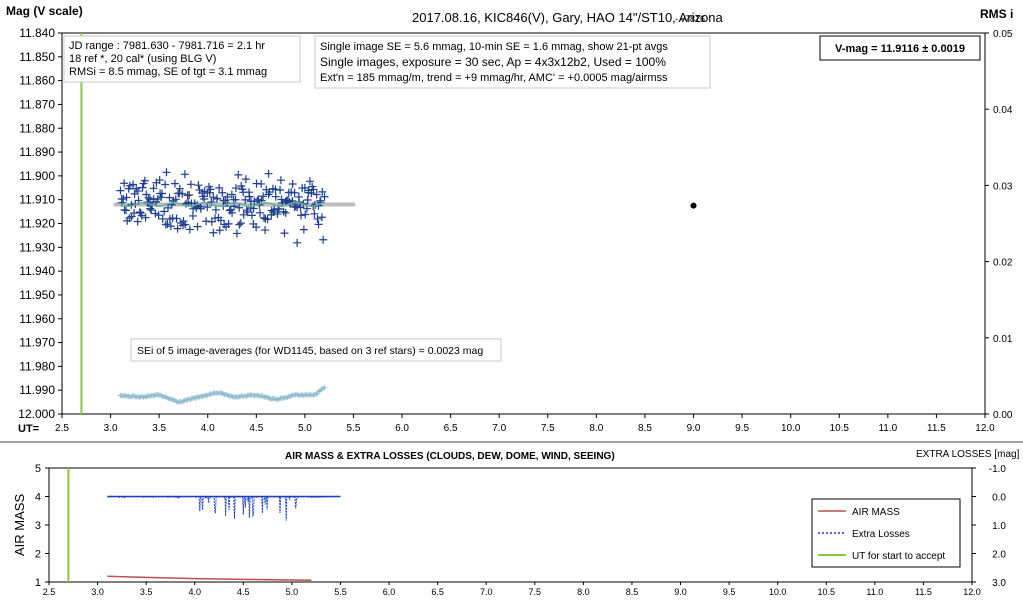 The width and height of the screenshot is (1023, 603). I want to click on top-x-tick-label: 3.0, so click(111, 428).